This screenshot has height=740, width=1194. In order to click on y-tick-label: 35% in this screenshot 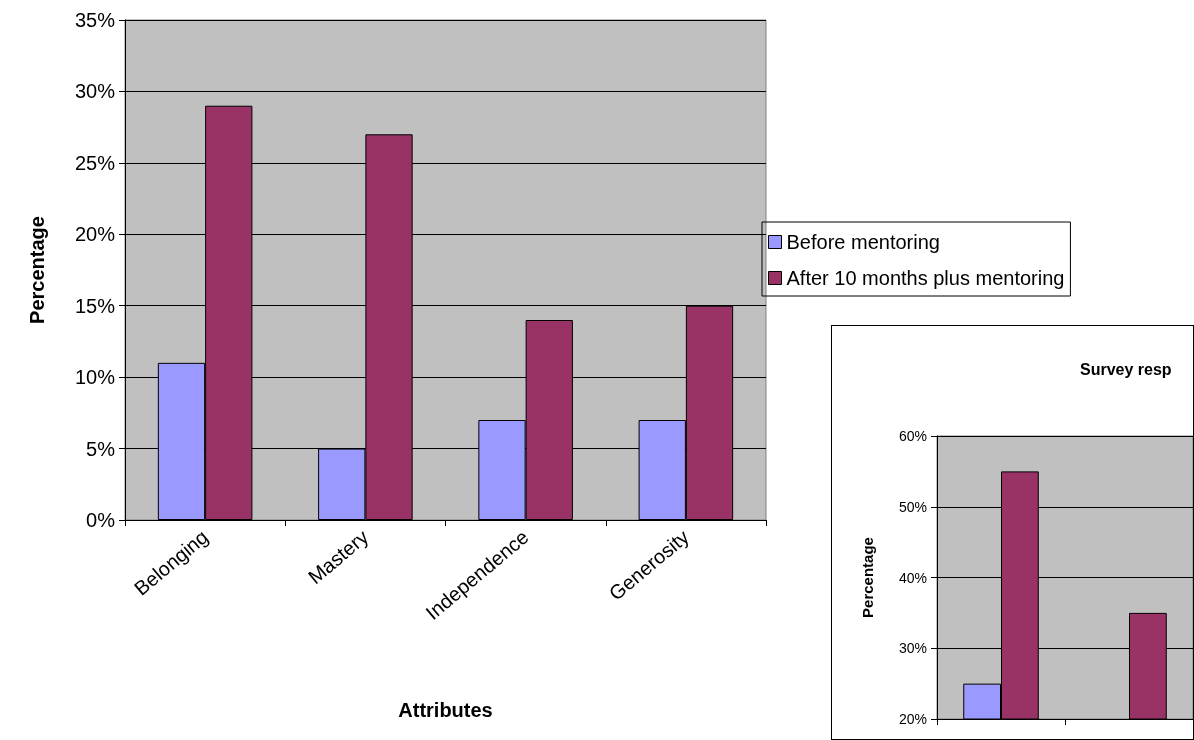, I will do `click(95, 20)`.